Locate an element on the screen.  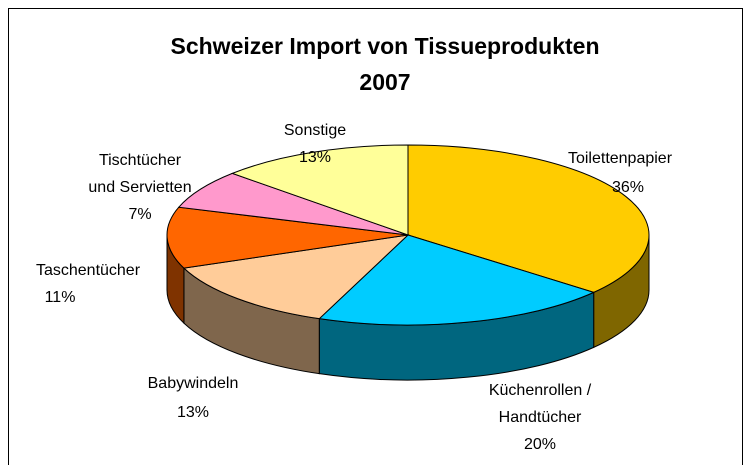
slice-percent: 7% is located at coordinates (140, 214).